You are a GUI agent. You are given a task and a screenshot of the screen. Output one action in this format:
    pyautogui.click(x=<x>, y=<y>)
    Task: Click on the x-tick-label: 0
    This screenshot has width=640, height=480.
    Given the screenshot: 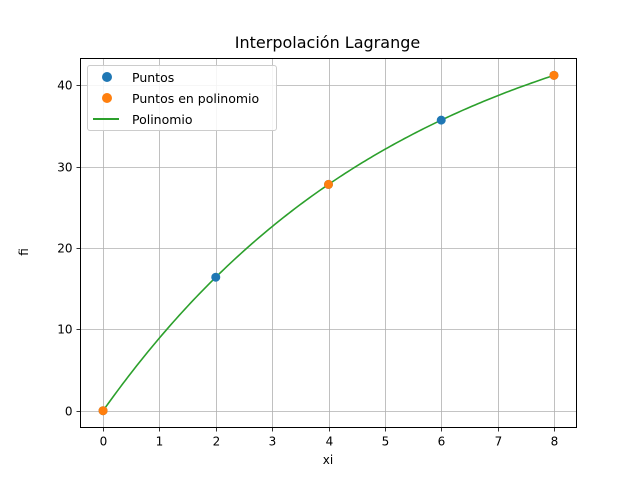 What is the action you would take?
    pyautogui.click(x=104, y=442)
    